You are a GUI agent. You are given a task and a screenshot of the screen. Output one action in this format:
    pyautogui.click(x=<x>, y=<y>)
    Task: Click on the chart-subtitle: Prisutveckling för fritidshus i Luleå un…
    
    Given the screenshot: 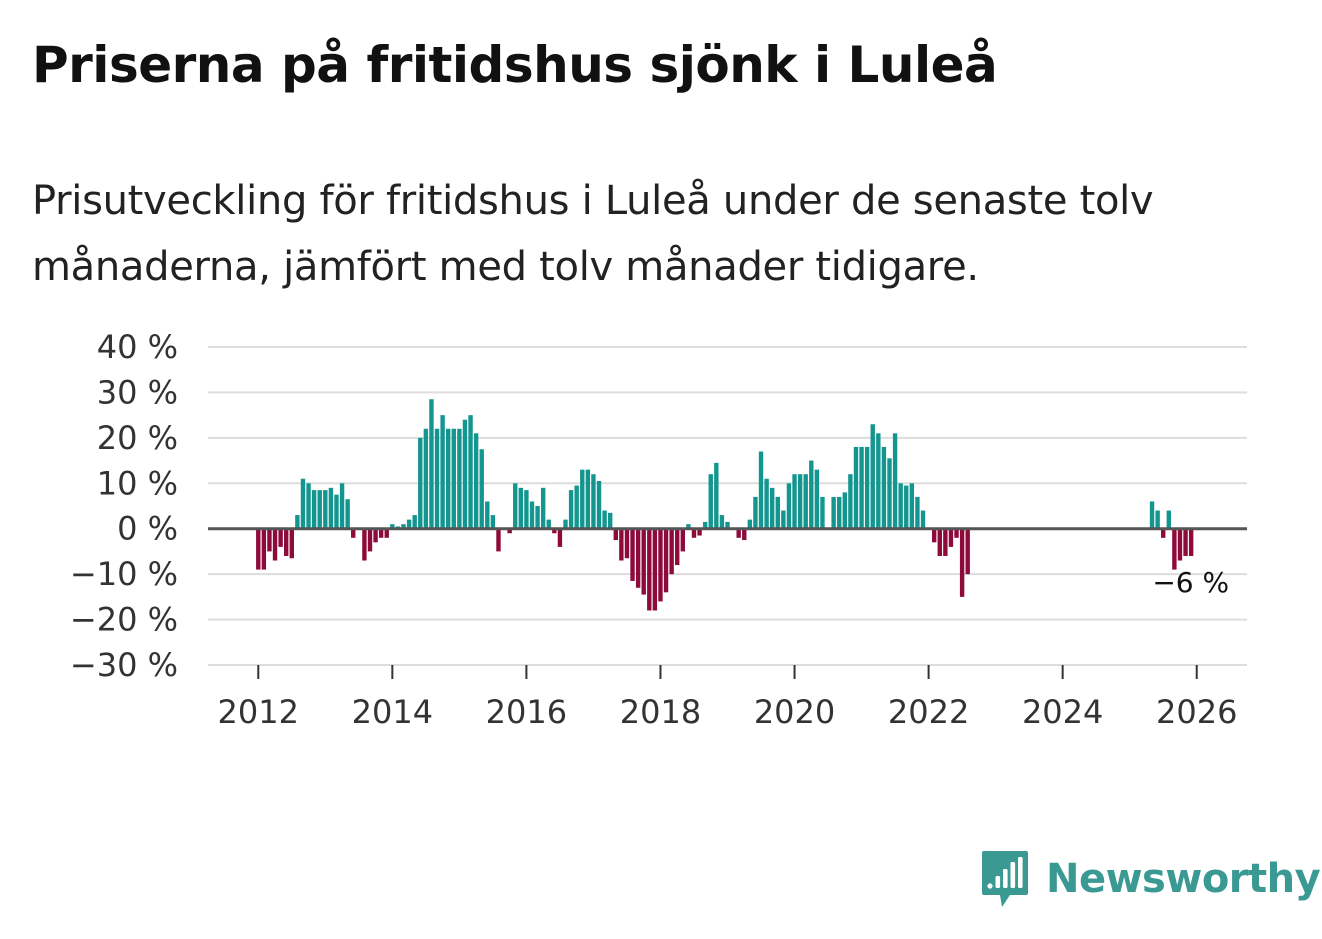 What is the action you would take?
    pyautogui.click(x=593, y=234)
    